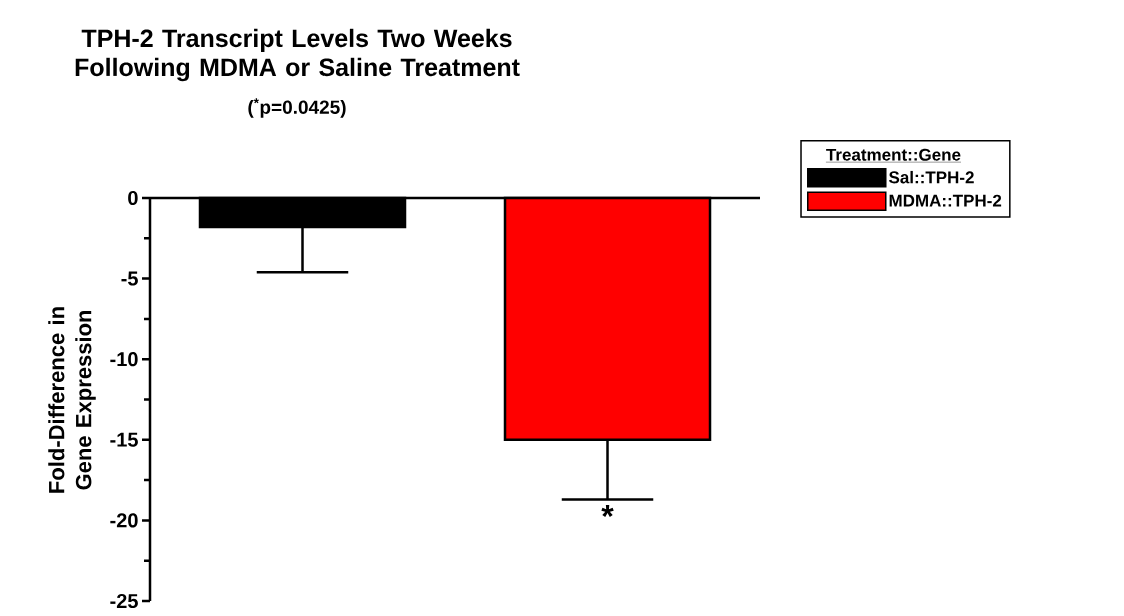  I want to click on y-tick-label: -20, so click(124, 520).